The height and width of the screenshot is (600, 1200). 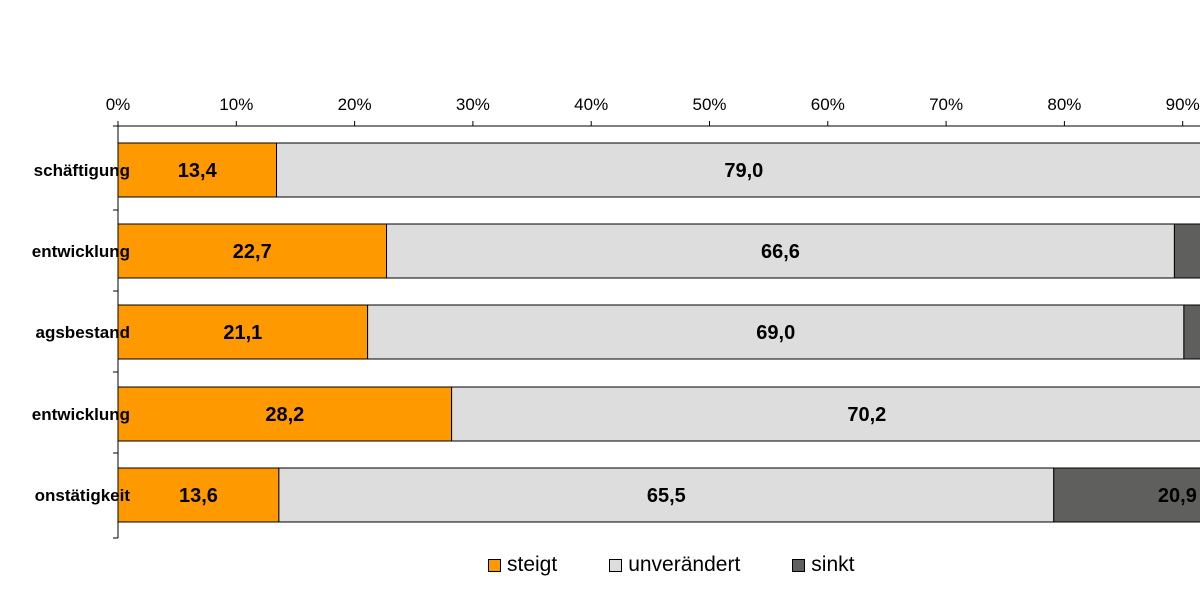 I want to click on data-label: 66,6, so click(x=780, y=252).